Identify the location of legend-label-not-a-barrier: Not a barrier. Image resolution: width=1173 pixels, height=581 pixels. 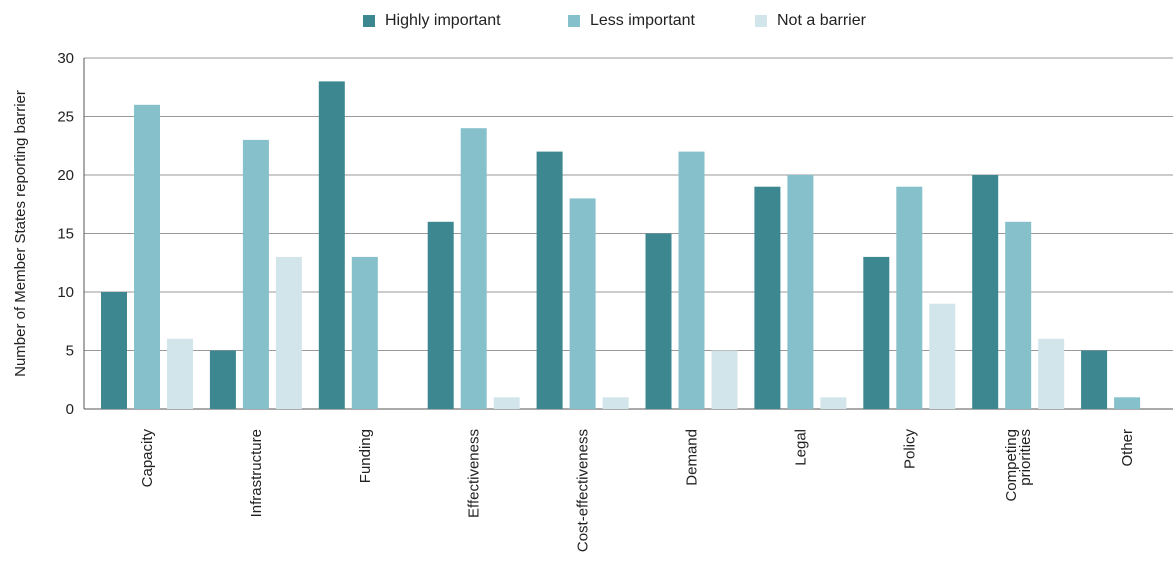
(821, 20).